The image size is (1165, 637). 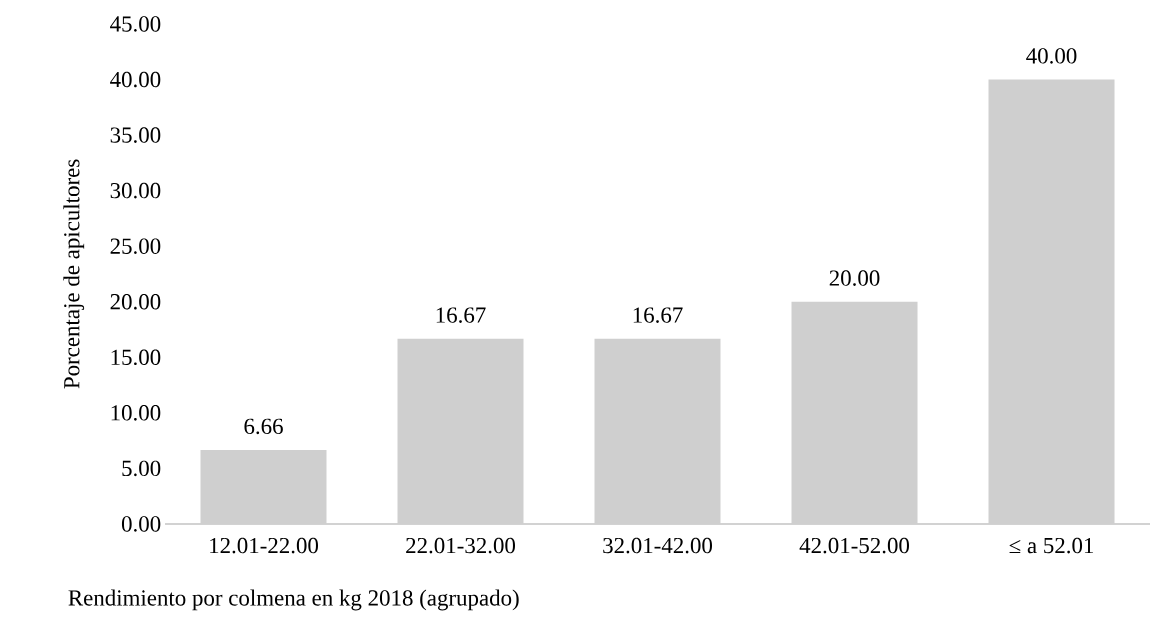 What do you see at coordinates (135, 79) in the screenshot?
I see `y-tick-label: 40.00` at bounding box center [135, 79].